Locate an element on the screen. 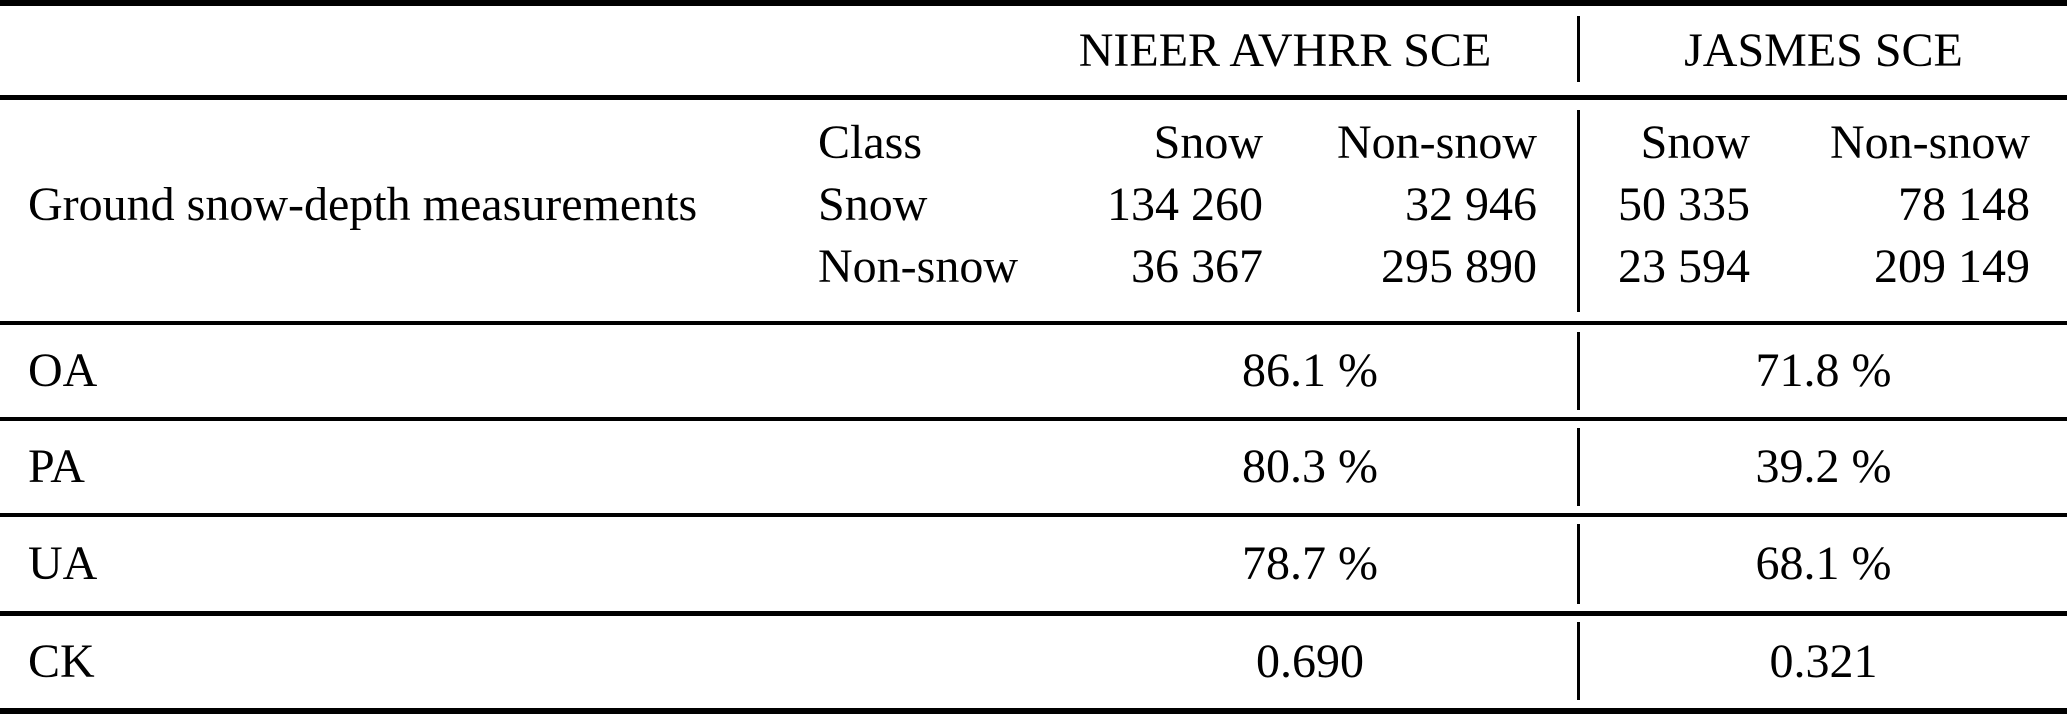 The width and height of the screenshot is (2067, 714). class-column-header: Class is located at coordinates (870, 142).